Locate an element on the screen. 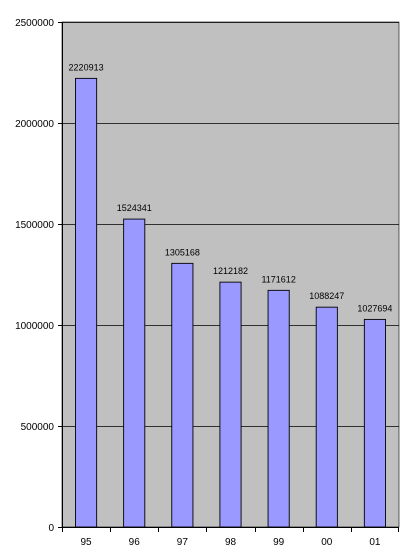 The image size is (409, 557). data-label-95: 2220913 is located at coordinates (86, 67).